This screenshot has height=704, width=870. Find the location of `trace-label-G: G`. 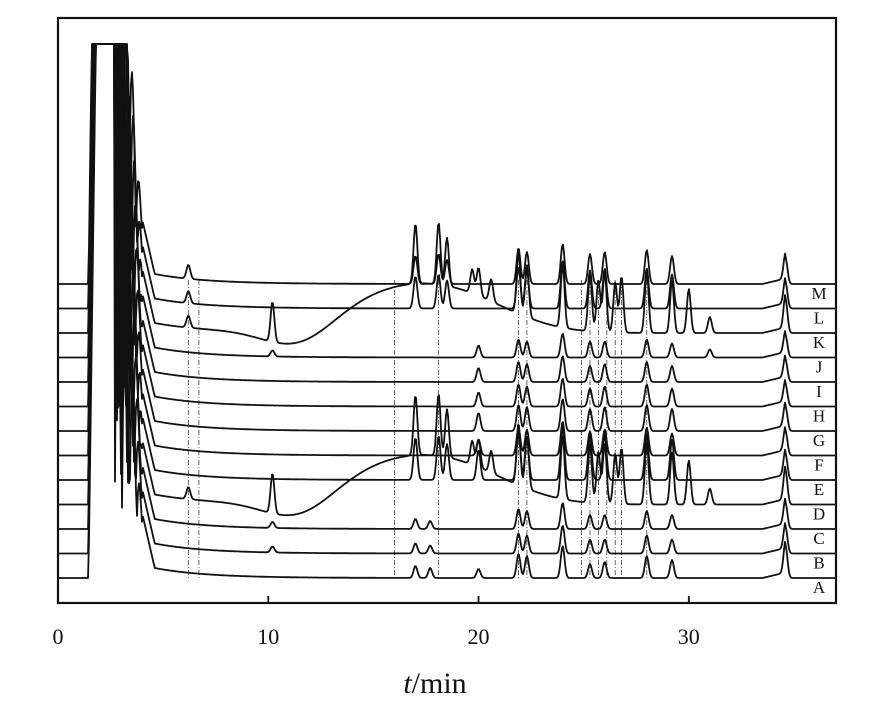

trace-label-G: G is located at coordinates (819, 440).